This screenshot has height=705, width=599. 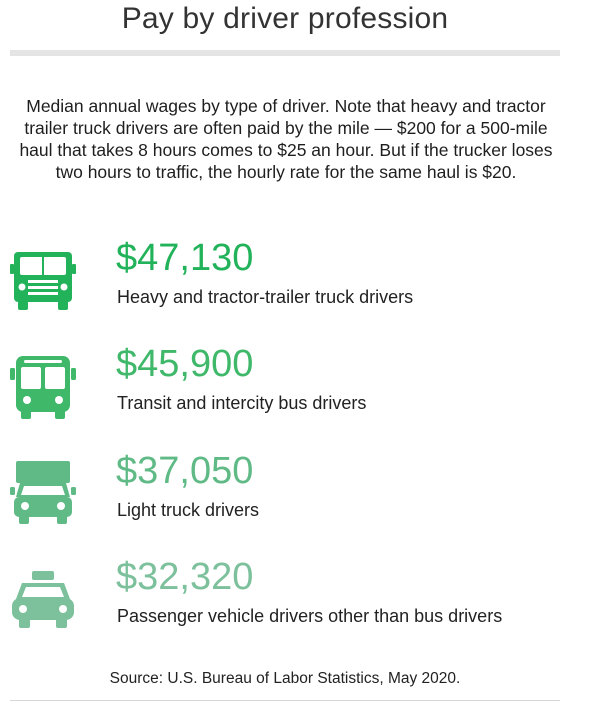 I want to click on wage-label: Heavy and tractor-trailer truck drivers, so click(x=265, y=297).